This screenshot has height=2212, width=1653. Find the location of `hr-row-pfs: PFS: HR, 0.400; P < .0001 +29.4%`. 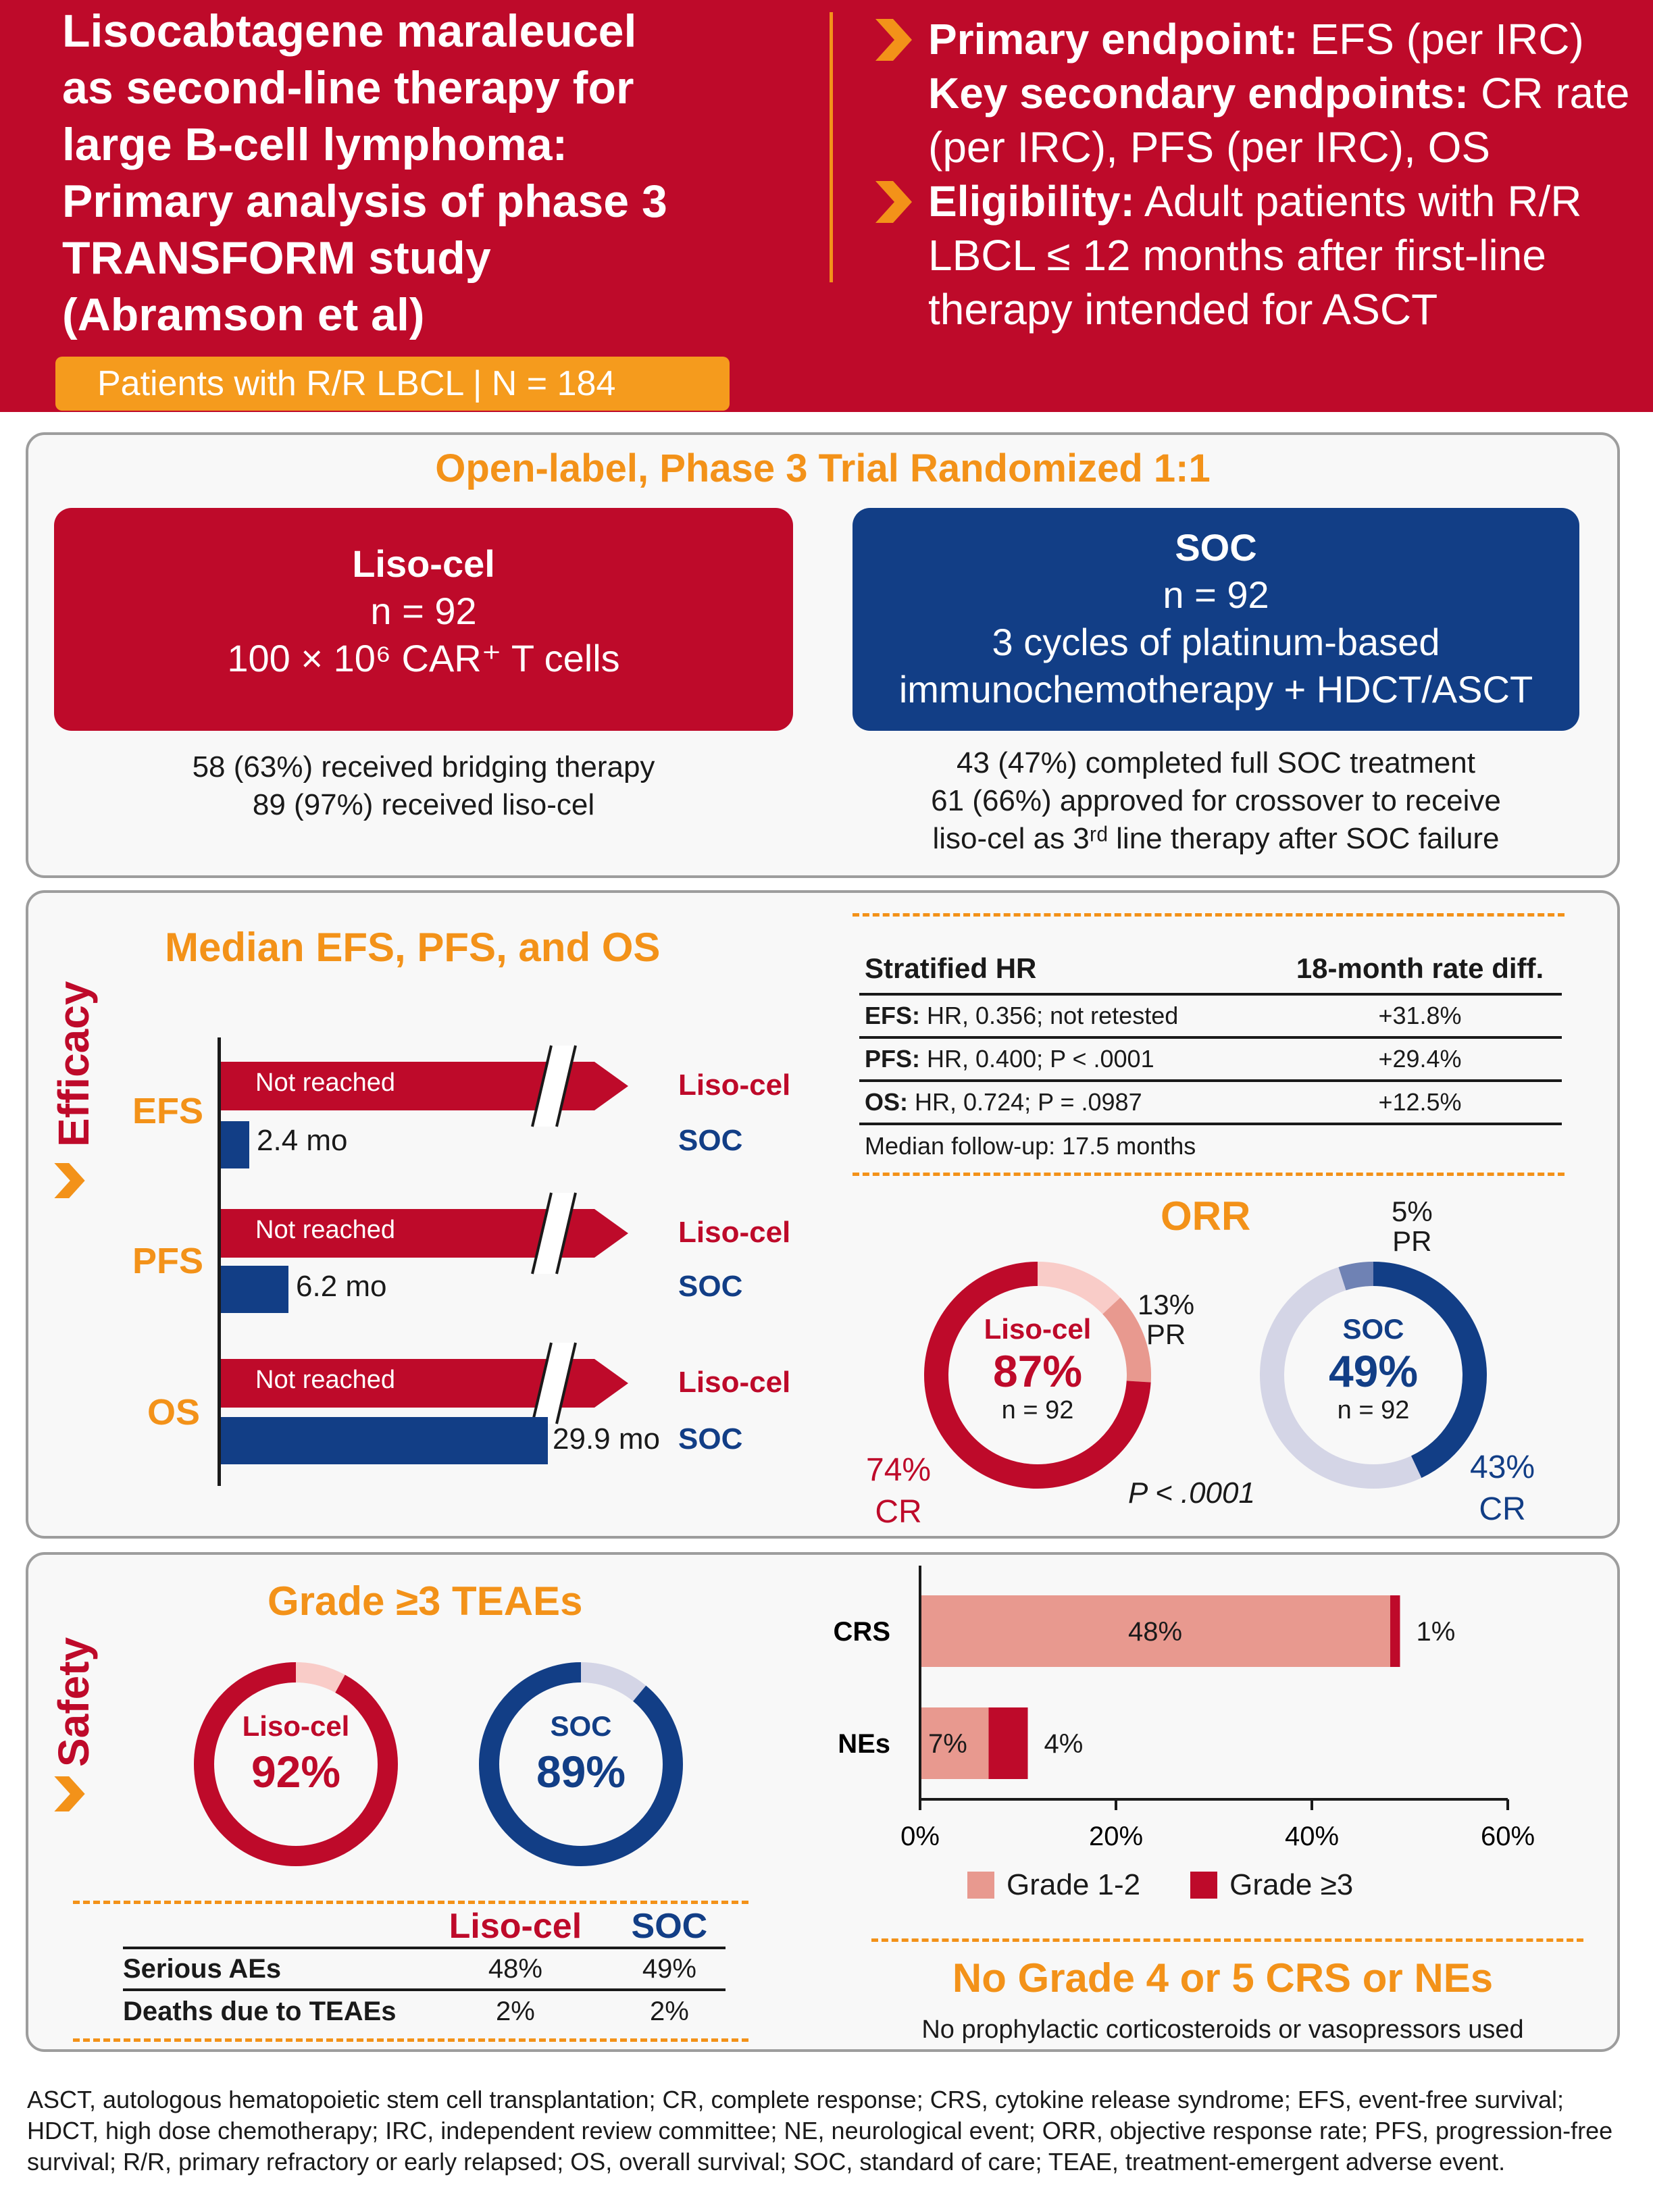

hr-row-pfs: PFS: HR, 0.400; P < .0001 +29.4% is located at coordinates (1210, 1059).